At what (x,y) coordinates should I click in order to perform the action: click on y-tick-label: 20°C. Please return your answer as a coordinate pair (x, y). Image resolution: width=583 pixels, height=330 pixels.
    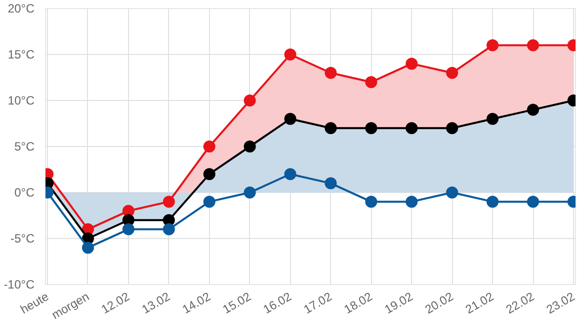
    Looking at the image, I should click on (21, 9).